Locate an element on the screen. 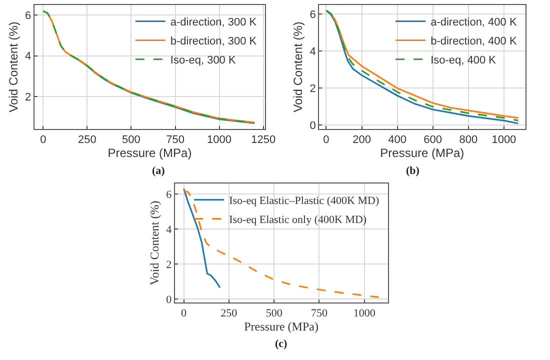  legend-label: Iso-eq, 300 K is located at coordinates (203, 60).